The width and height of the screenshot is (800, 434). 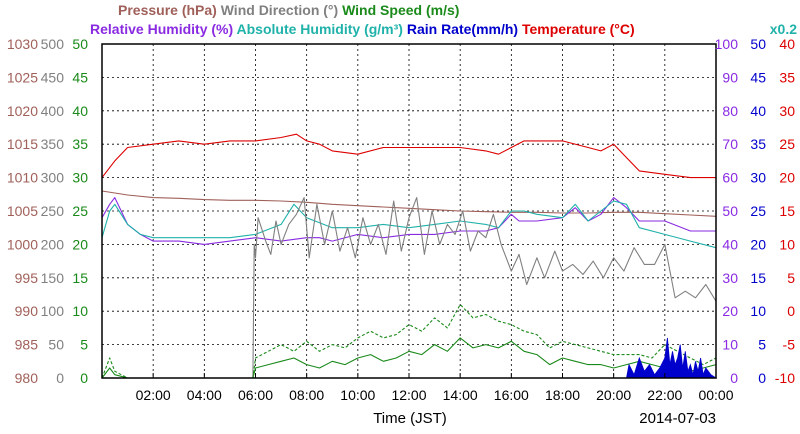 What do you see at coordinates (22, 44) in the screenshot?
I see `y-tick-pressure: 1030` at bounding box center [22, 44].